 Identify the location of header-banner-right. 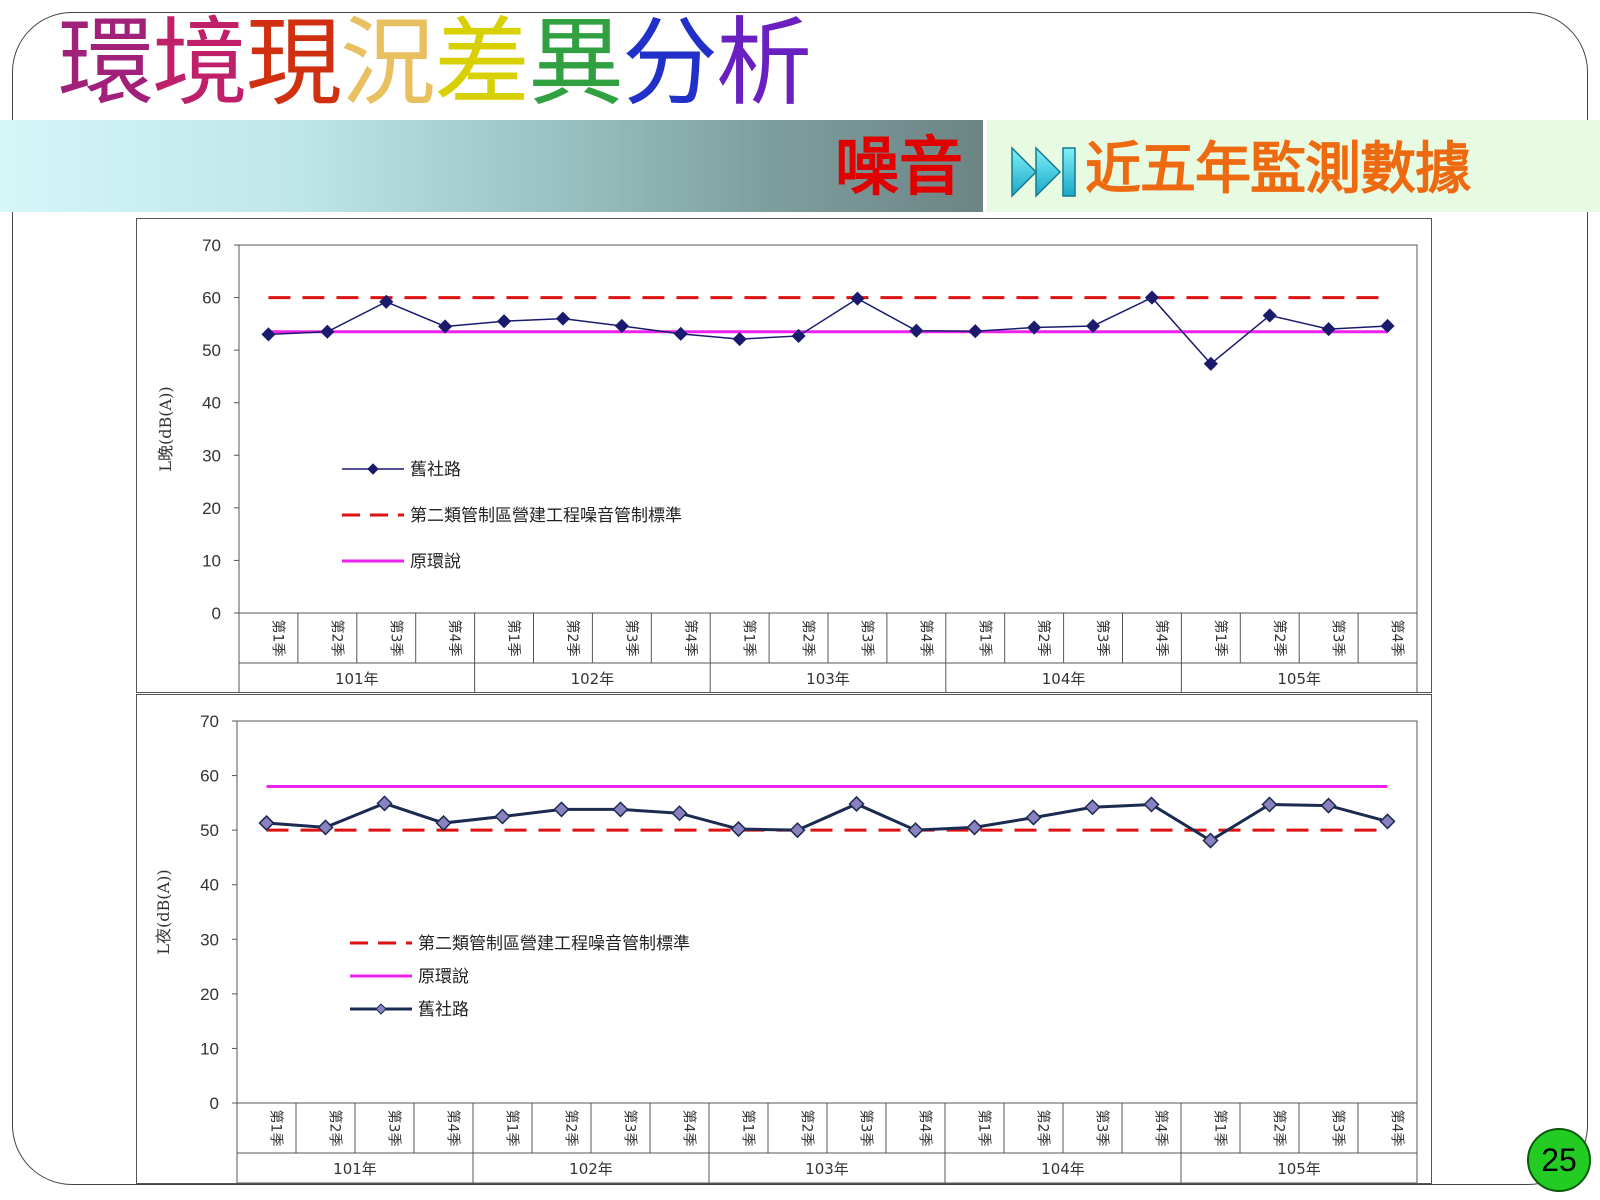
(1293, 166).